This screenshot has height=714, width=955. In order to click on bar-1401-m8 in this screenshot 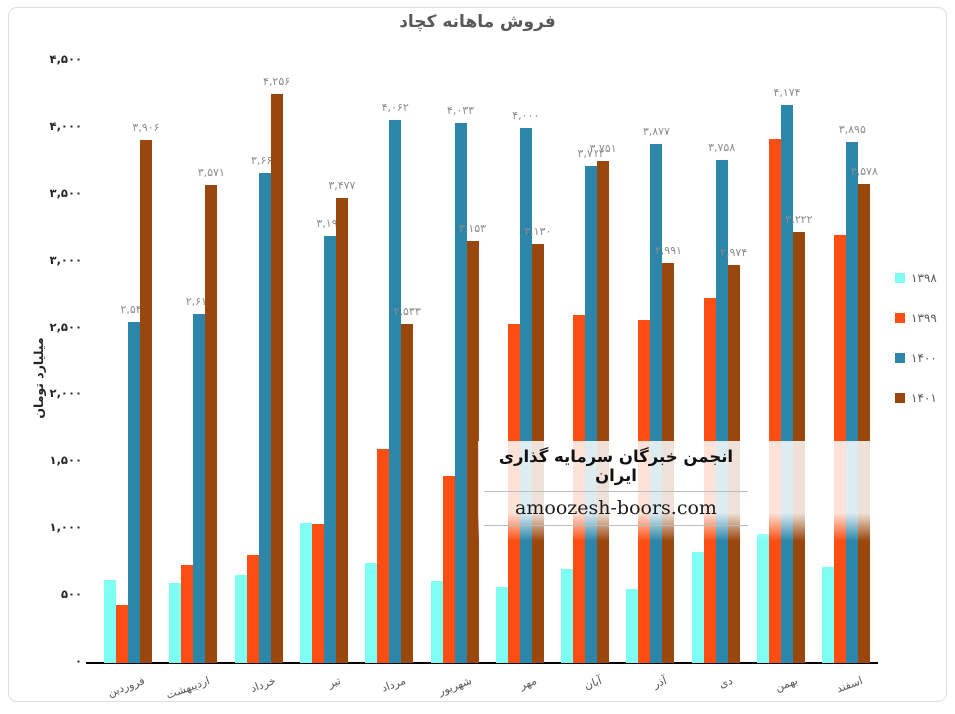, I will do `click(603, 412)`.